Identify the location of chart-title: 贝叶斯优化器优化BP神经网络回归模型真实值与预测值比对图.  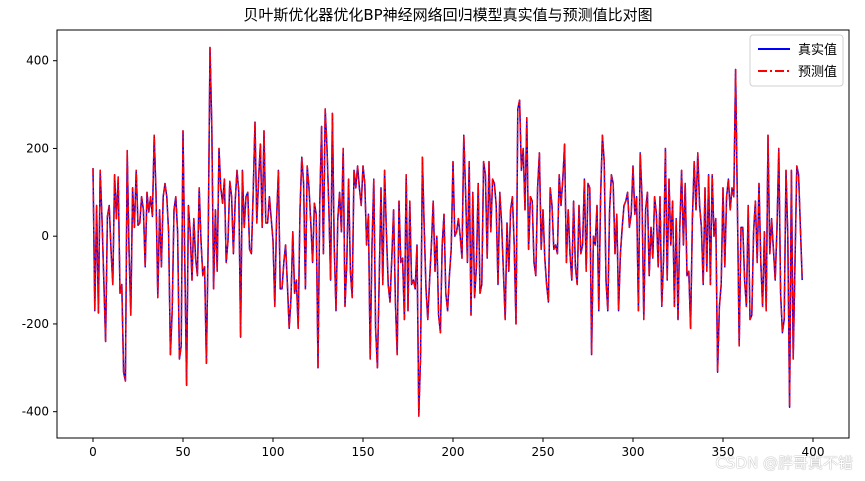
(447, 15).